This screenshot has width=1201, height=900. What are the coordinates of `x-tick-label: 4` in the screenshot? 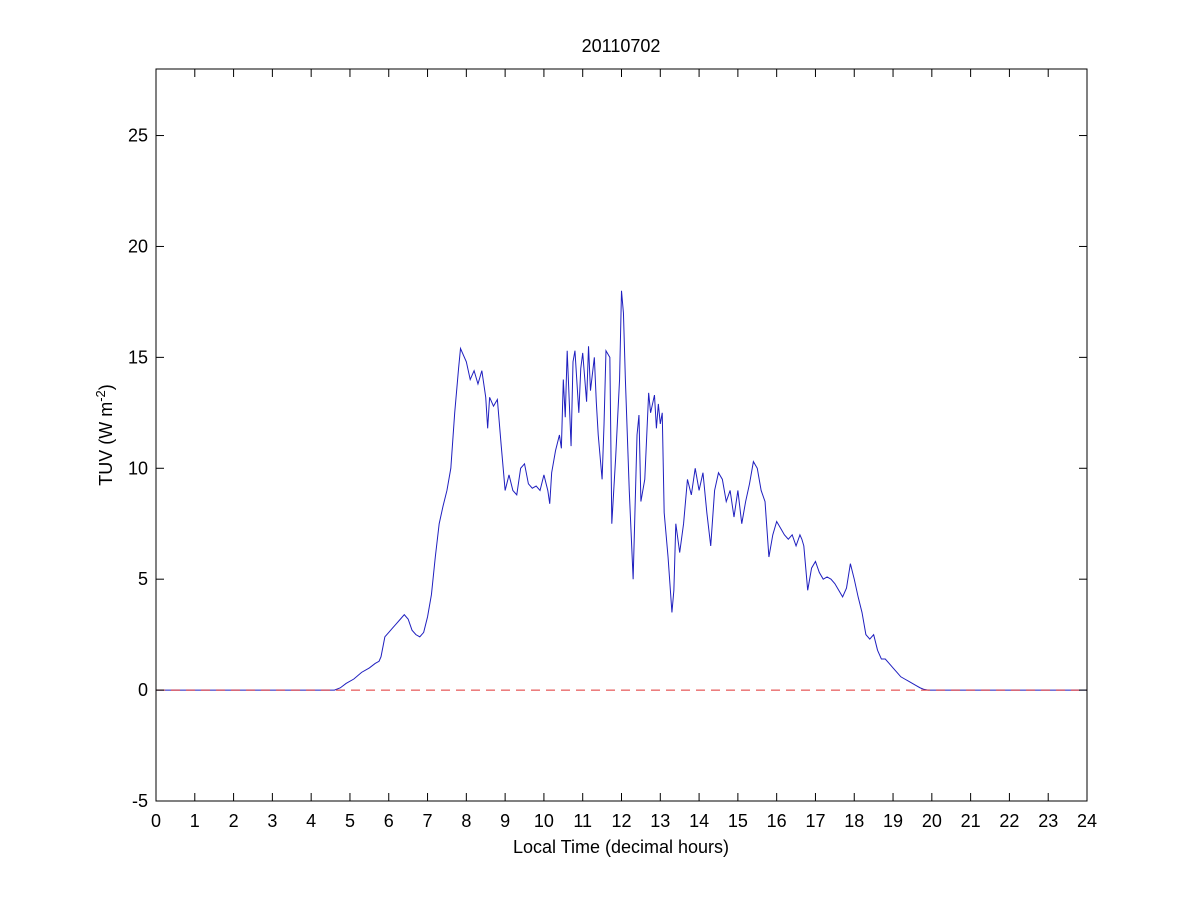 It's located at (311, 821).